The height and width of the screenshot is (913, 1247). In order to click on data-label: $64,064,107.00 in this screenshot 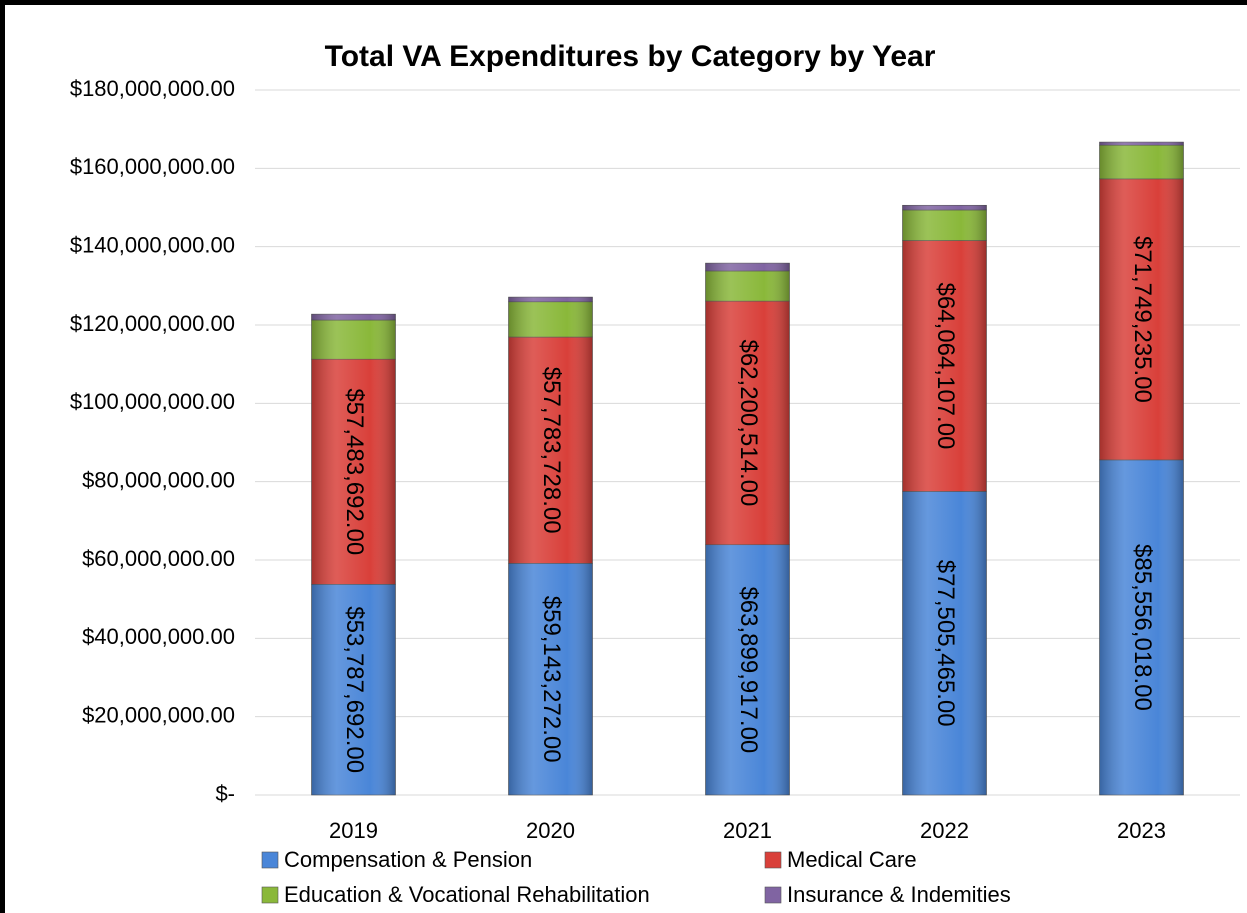, I will do `click(945, 366)`.